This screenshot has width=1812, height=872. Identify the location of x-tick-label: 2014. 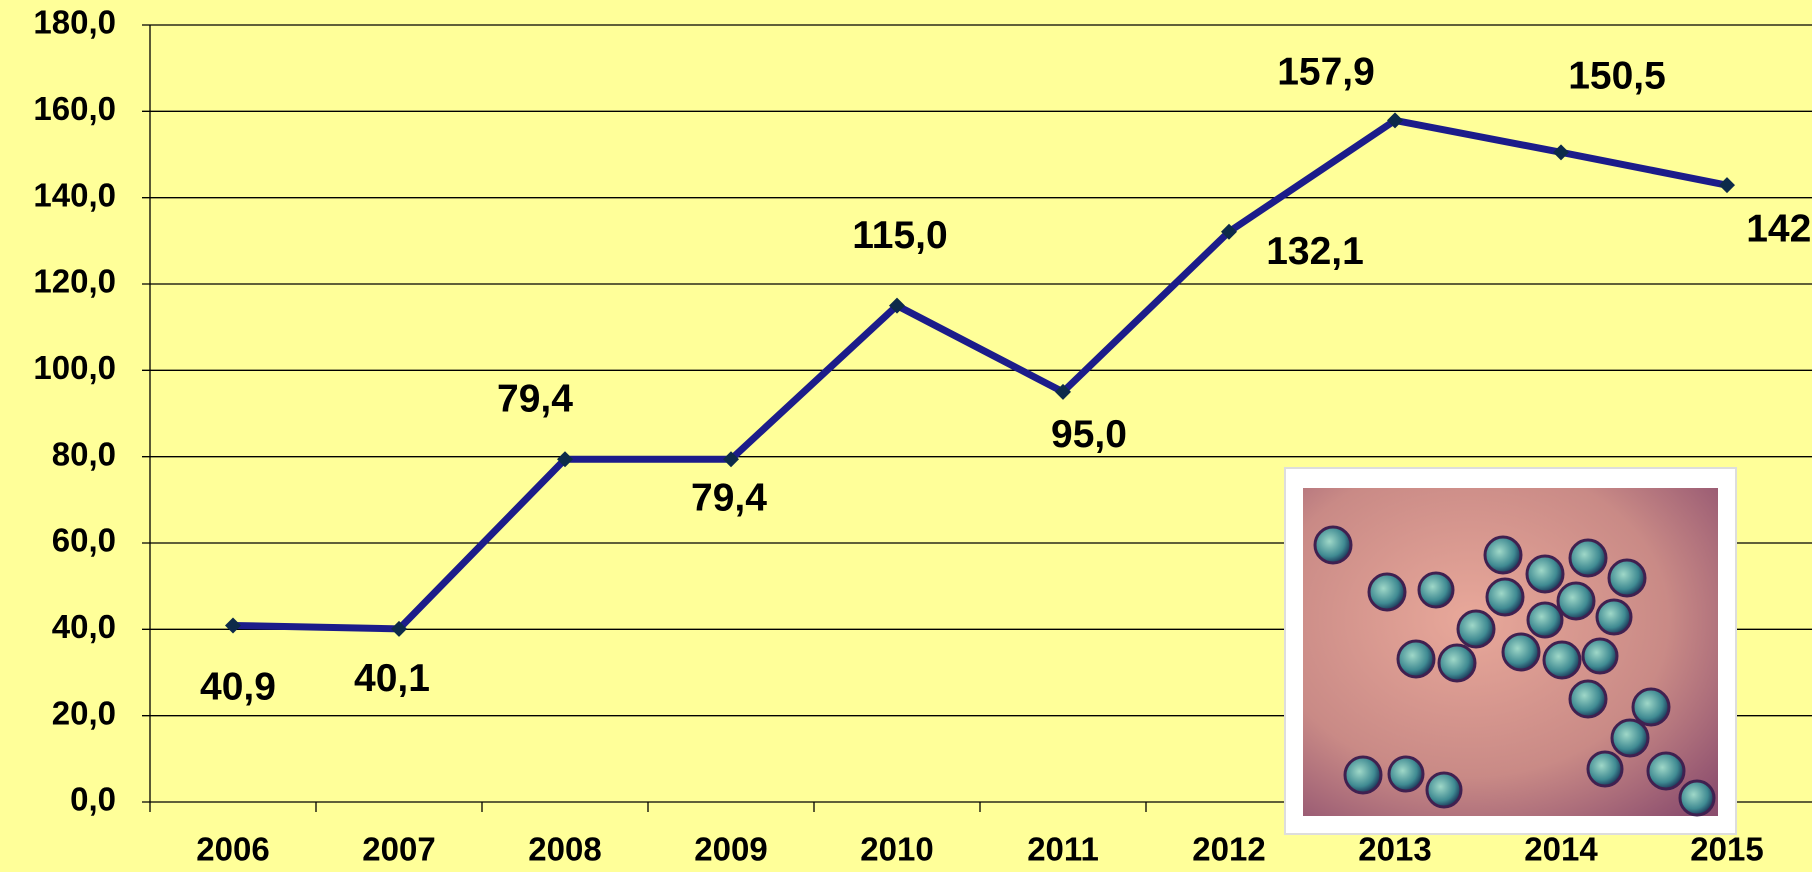
(1561, 849).